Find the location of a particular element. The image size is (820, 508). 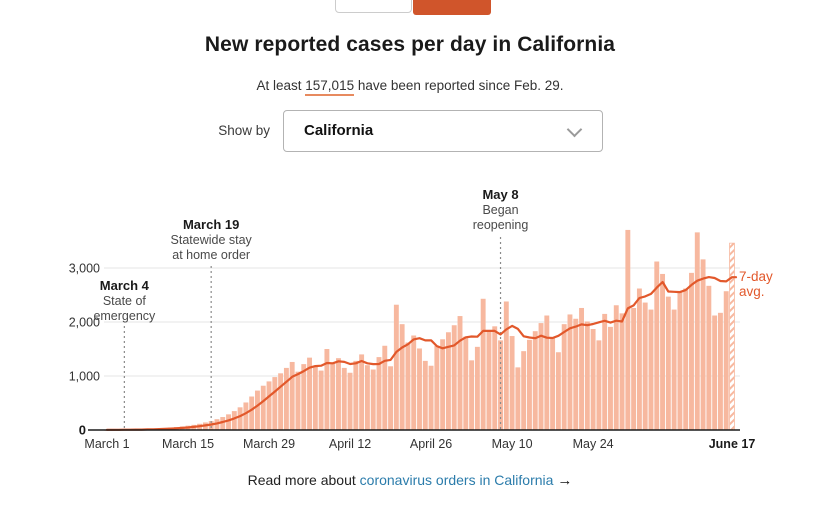

toggle-button-right is located at coordinates (452, 7).